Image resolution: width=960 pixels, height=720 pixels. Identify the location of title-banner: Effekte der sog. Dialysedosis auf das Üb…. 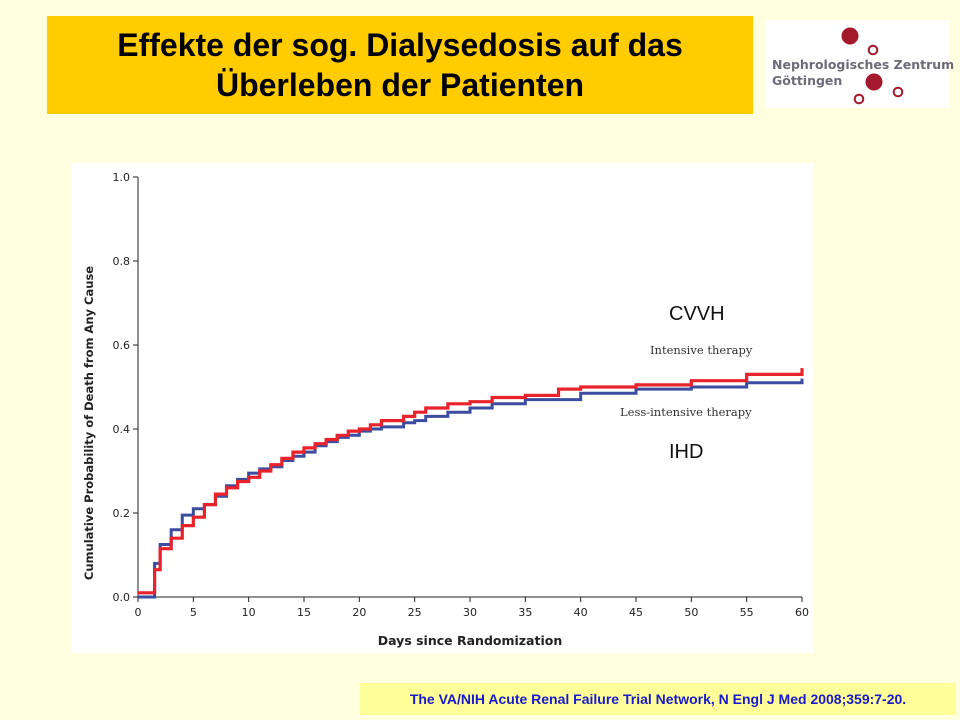
(400, 65).